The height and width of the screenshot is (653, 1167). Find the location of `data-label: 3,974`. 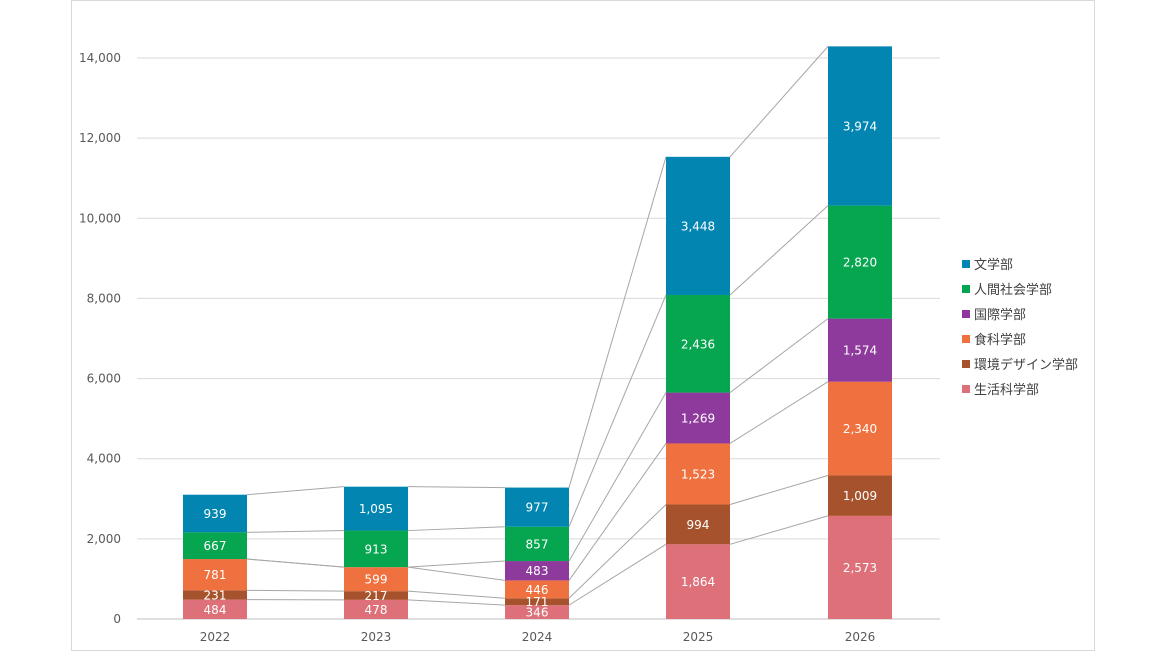

data-label: 3,974 is located at coordinates (860, 127).